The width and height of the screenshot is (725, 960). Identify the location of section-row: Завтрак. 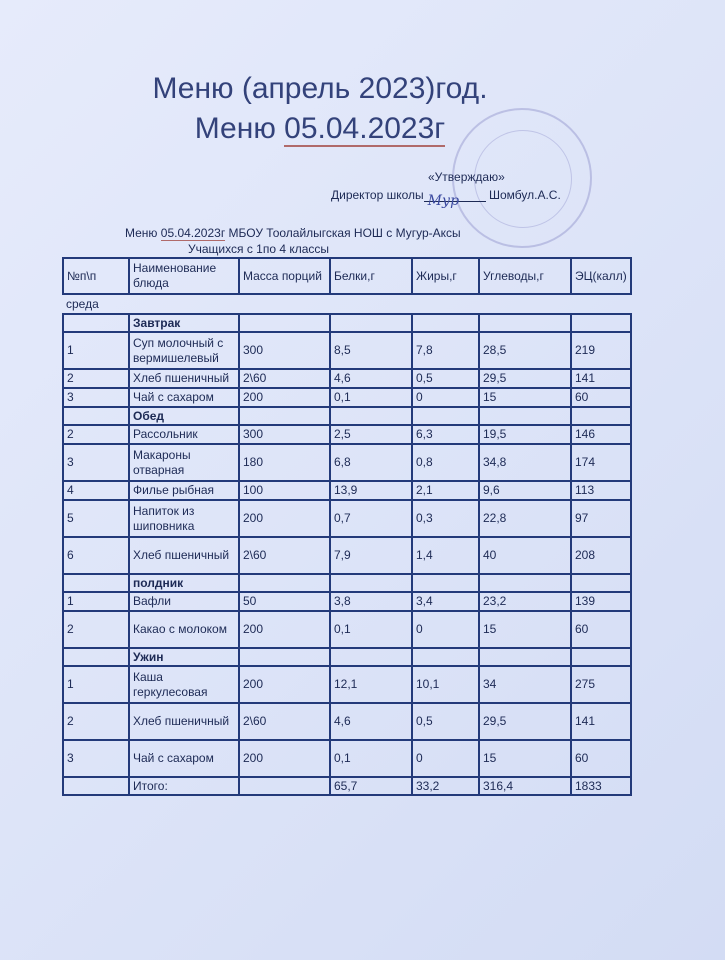
(347, 323).